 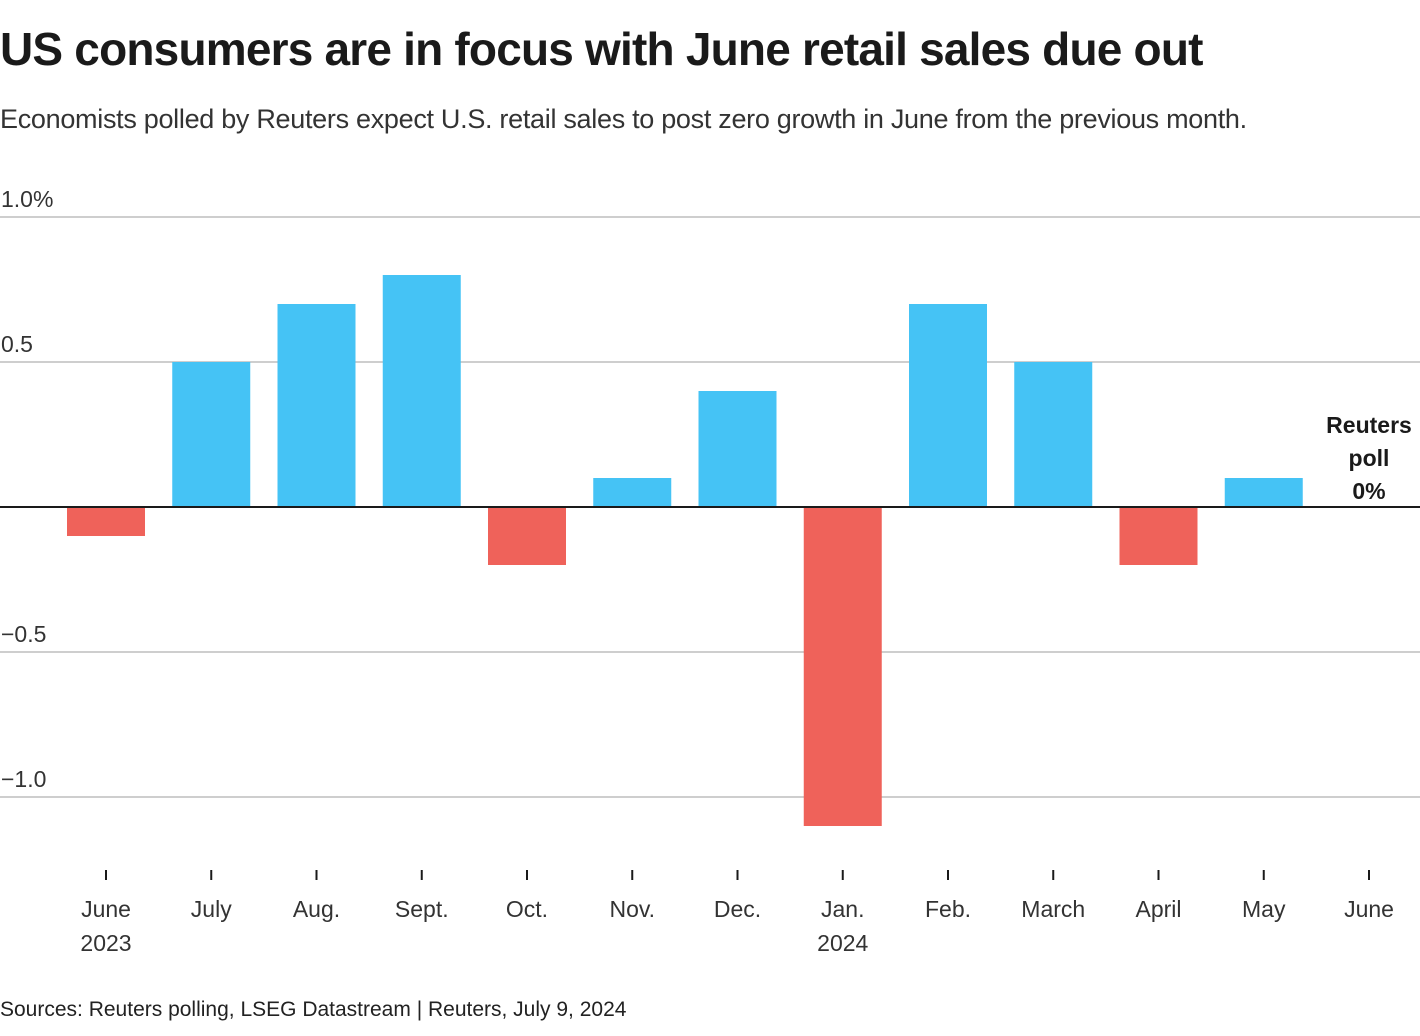 What do you see at coordinates (421, 391) in the screenshot?
I see `bar-sept` at bounding box center [421, 391].